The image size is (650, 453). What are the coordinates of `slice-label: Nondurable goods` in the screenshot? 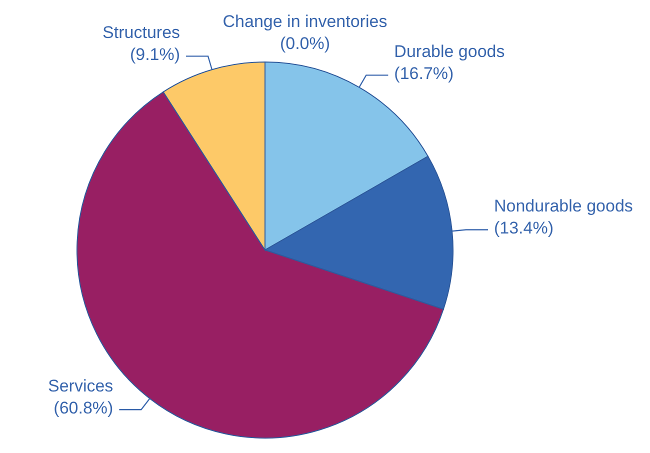 It's located at (563, 206).